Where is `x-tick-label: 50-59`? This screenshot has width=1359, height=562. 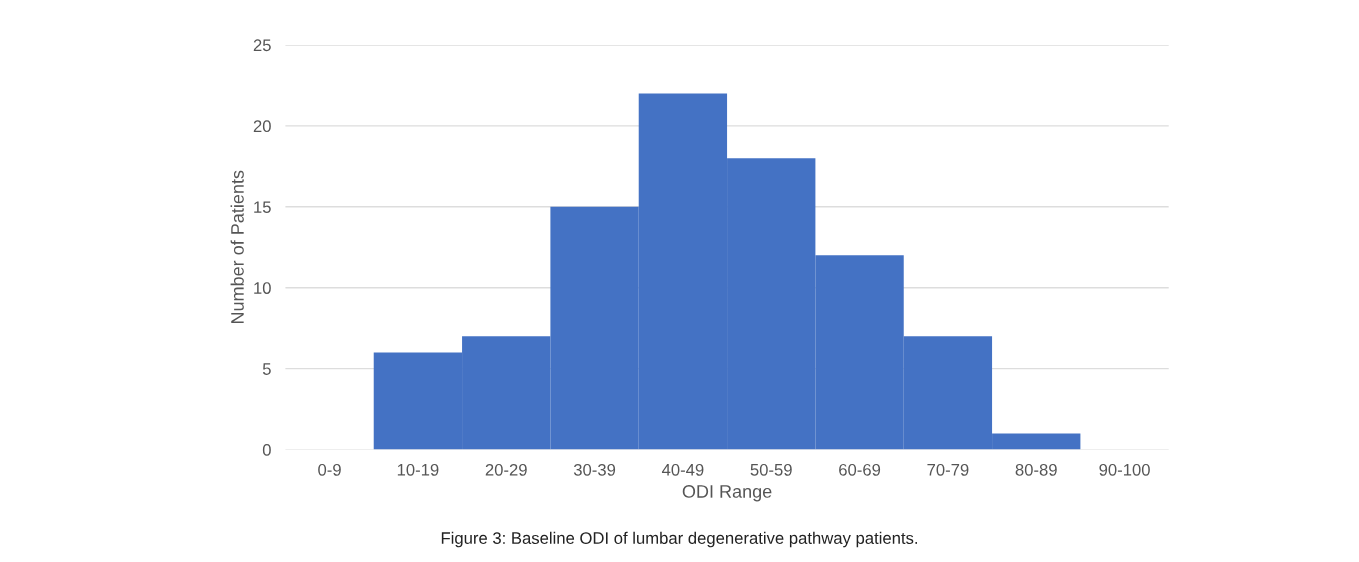 x-tick-label: 50-59 is located at coordinates (771, 469).